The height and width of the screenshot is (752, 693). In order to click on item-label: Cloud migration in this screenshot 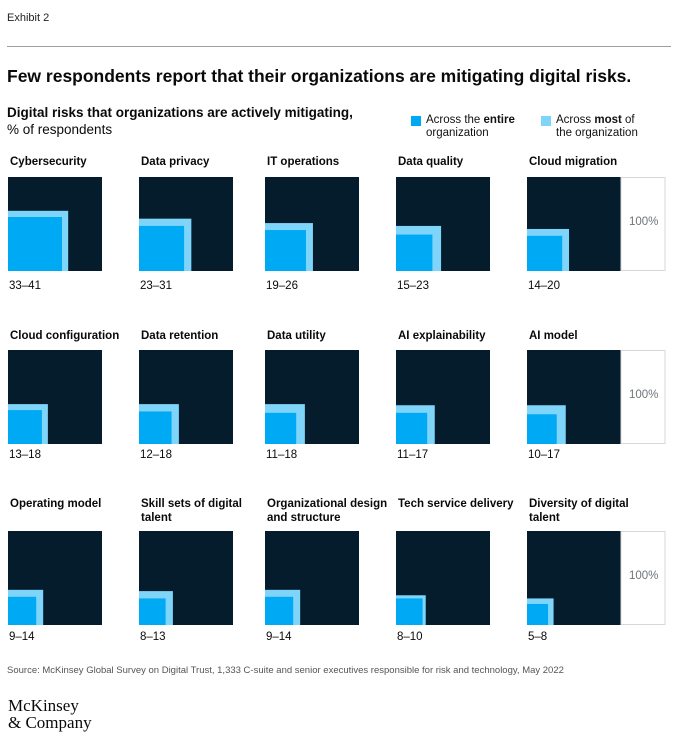, I will do `click(573, 162)`.